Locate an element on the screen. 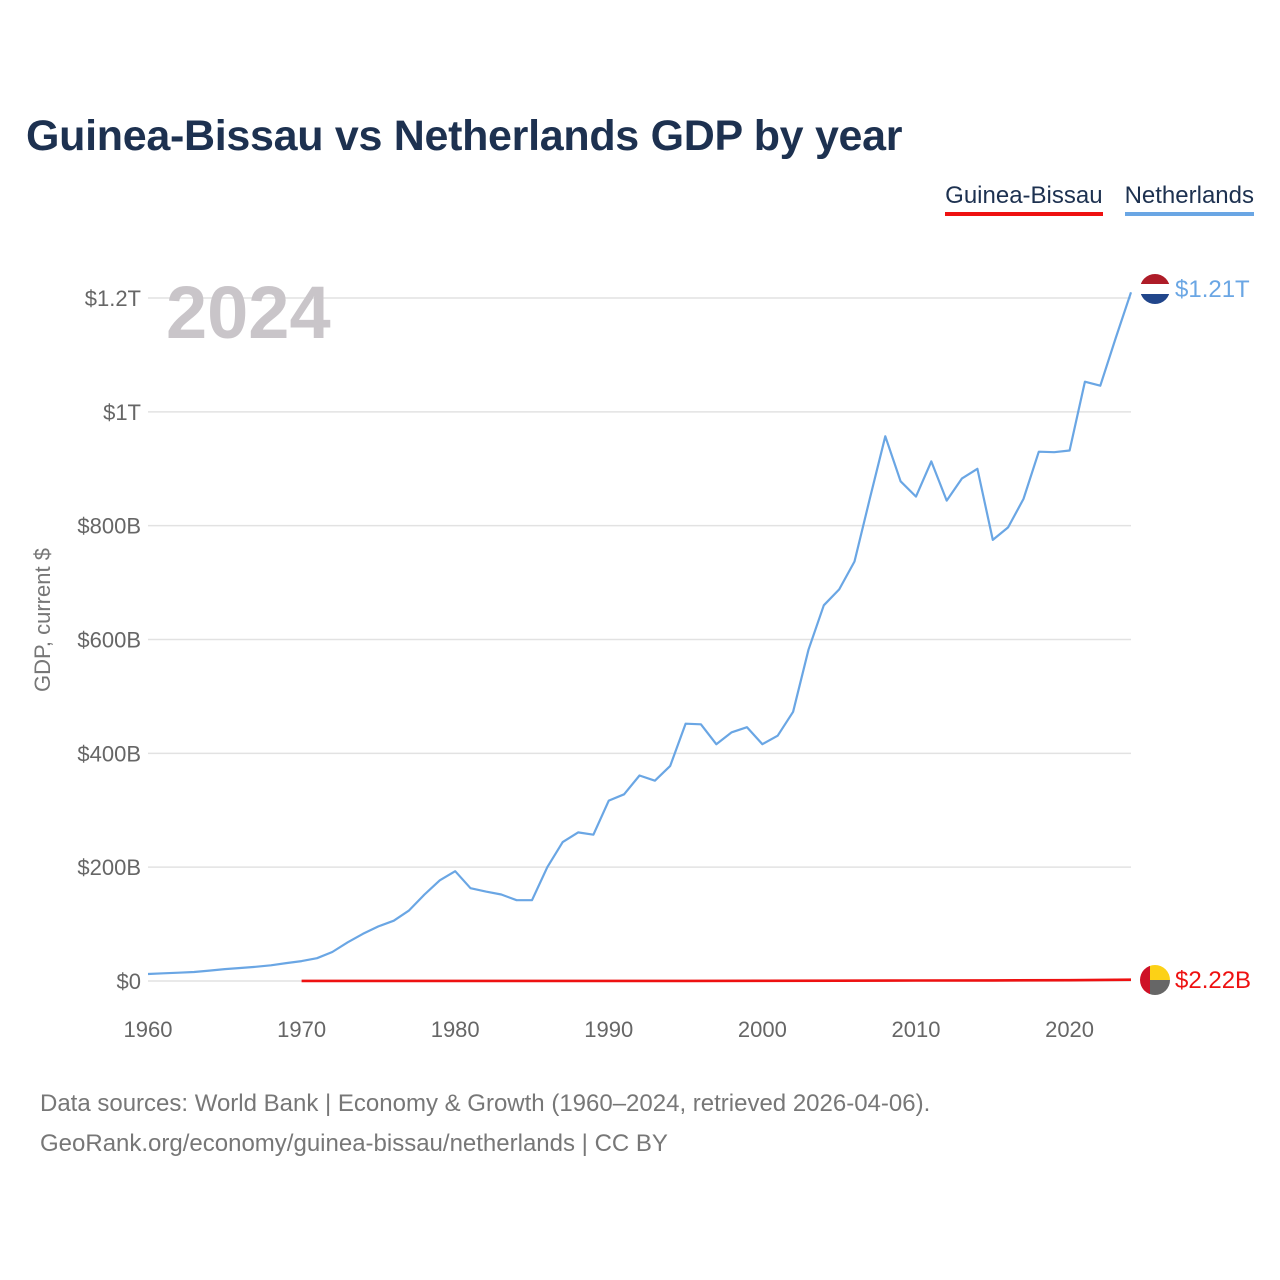 This screenshot has height=1280, width=1280. x-tick-label: 2010 is located at coordinates (915, 1029).